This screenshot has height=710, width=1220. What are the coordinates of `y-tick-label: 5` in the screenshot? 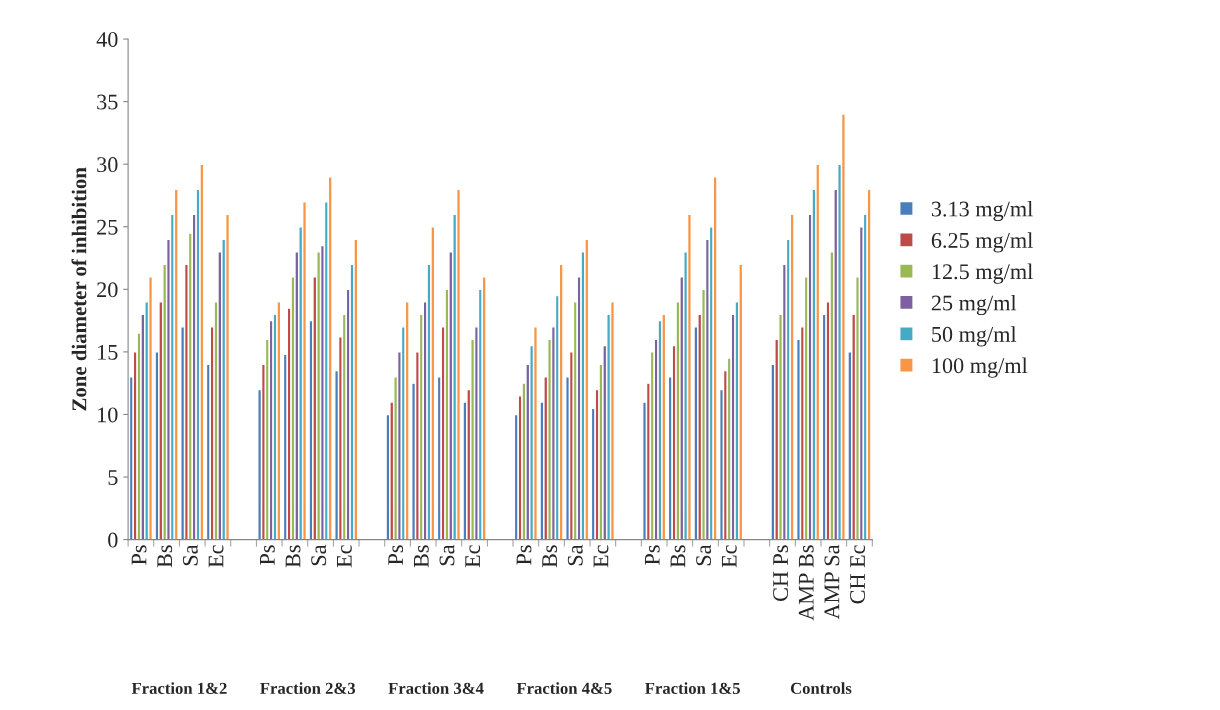 It's located at (113, 477).